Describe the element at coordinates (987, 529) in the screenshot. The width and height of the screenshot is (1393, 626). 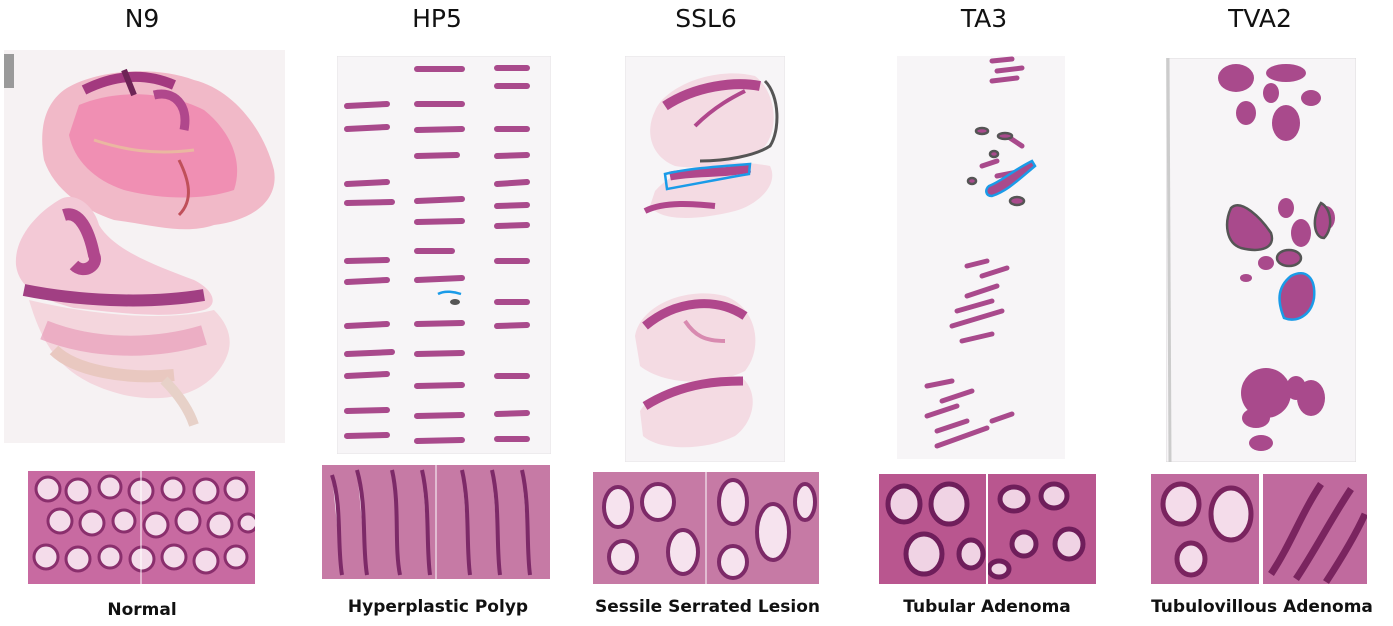
I see `histology-patch-tubular-adenoma` at that location.